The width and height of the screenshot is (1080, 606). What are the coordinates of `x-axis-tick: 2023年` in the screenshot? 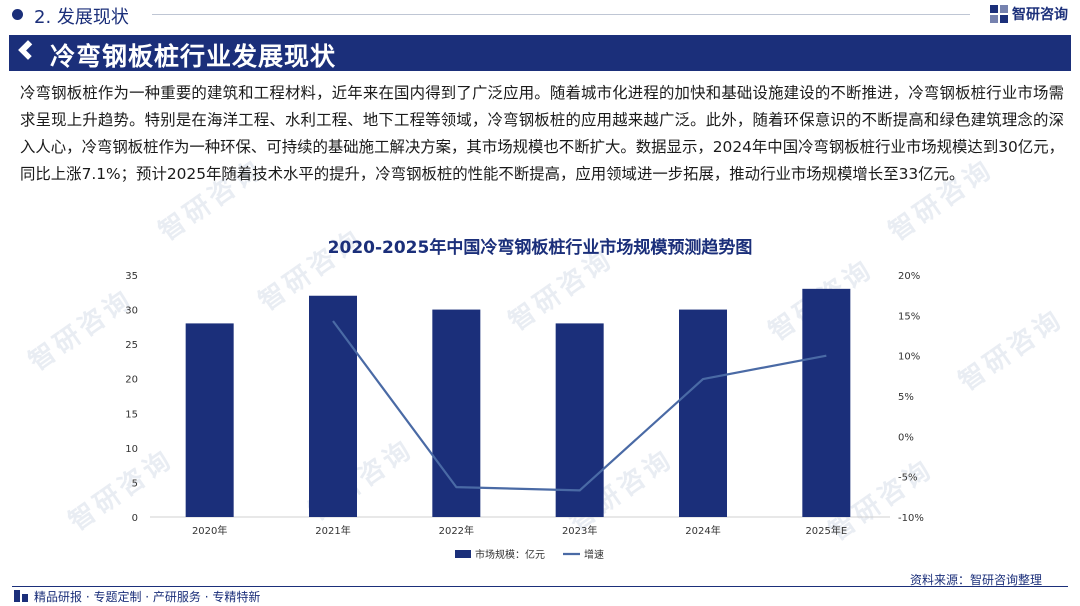 It's located at (579, 530).